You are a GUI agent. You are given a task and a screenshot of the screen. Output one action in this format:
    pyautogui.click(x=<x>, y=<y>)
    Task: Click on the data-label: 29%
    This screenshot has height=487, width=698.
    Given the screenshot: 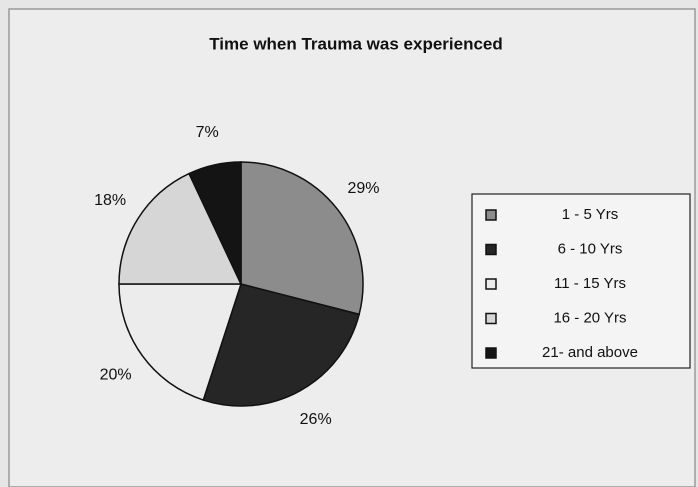 What is the action you would take?
    pyautogui.click(x=363, y=188)
    